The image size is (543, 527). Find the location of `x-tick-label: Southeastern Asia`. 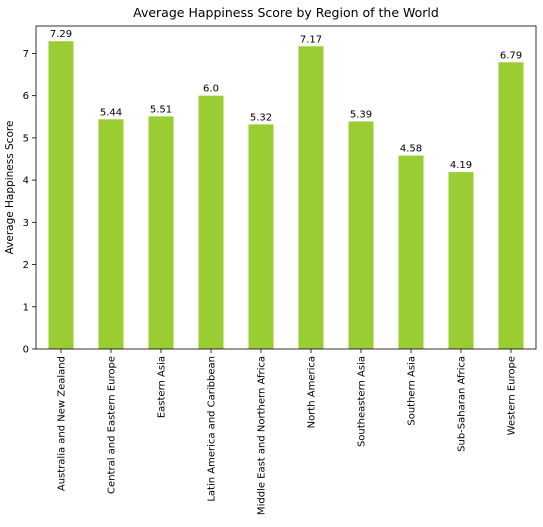

x-tick-label: Southeastern Asia is located at coordinates (362, 401).